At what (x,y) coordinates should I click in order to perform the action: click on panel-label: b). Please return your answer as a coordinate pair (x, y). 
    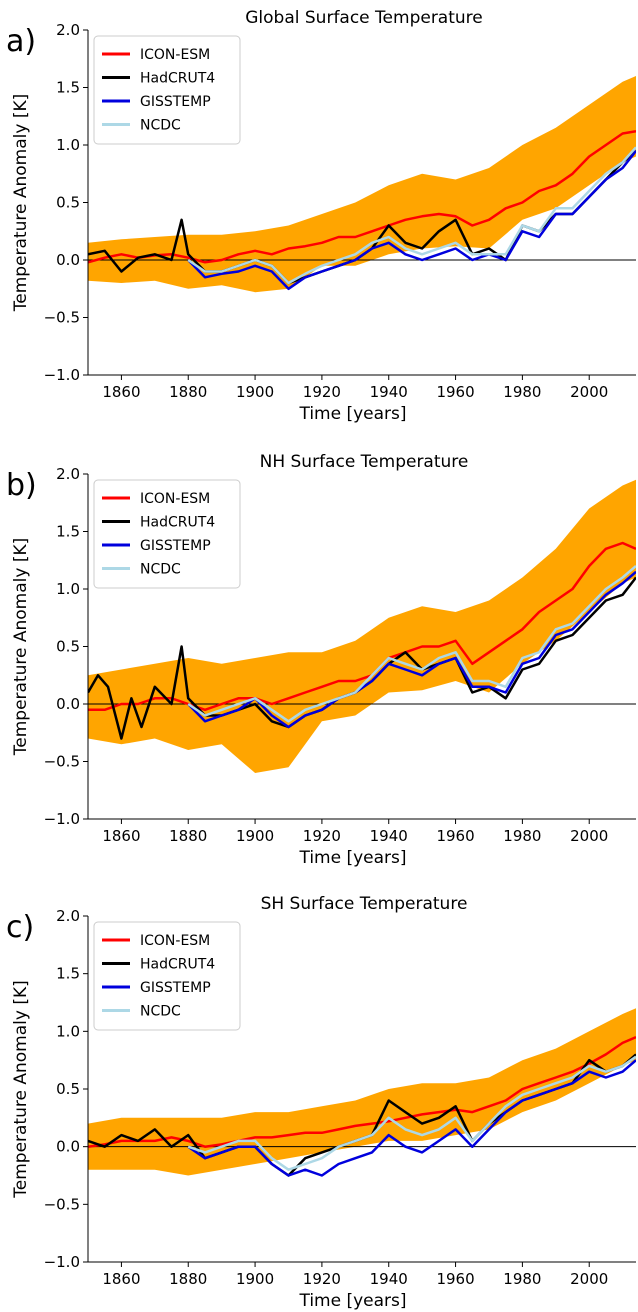
    Looking at the image, I should click on (21, 485).